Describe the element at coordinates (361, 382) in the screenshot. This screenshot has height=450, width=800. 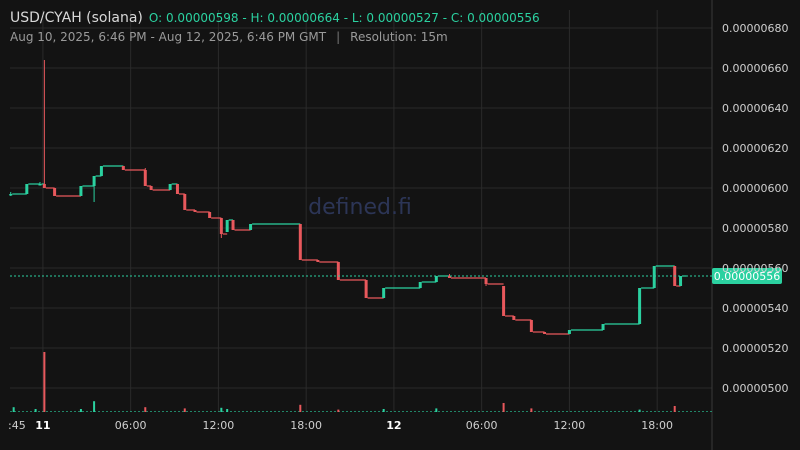
I see `volume-bars` at that location.